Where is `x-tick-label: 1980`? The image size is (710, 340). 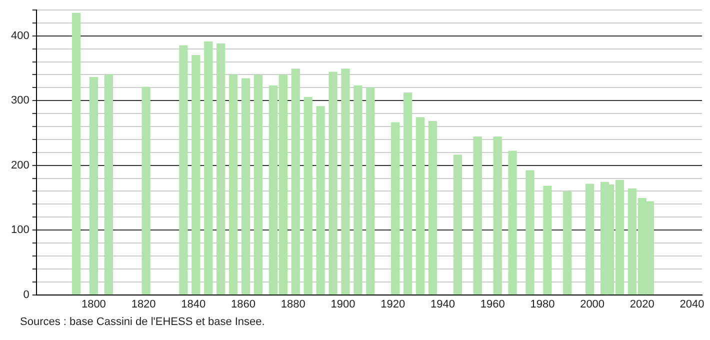 x-tick-label: 1980 is located at coordinates (542, 304).